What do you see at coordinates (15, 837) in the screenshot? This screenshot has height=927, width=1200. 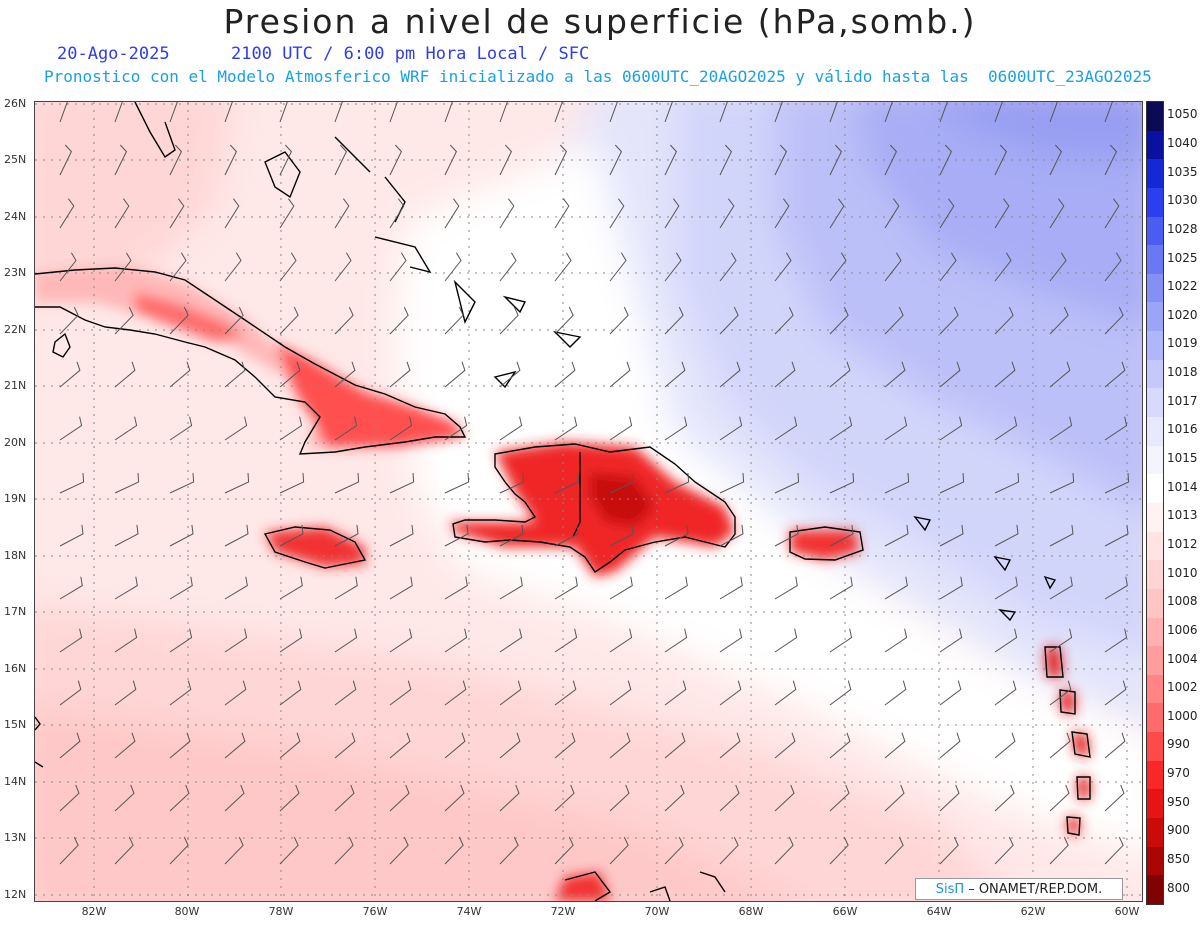 I see `lat-label-13n: 13N` at bounding box center [15, 837].